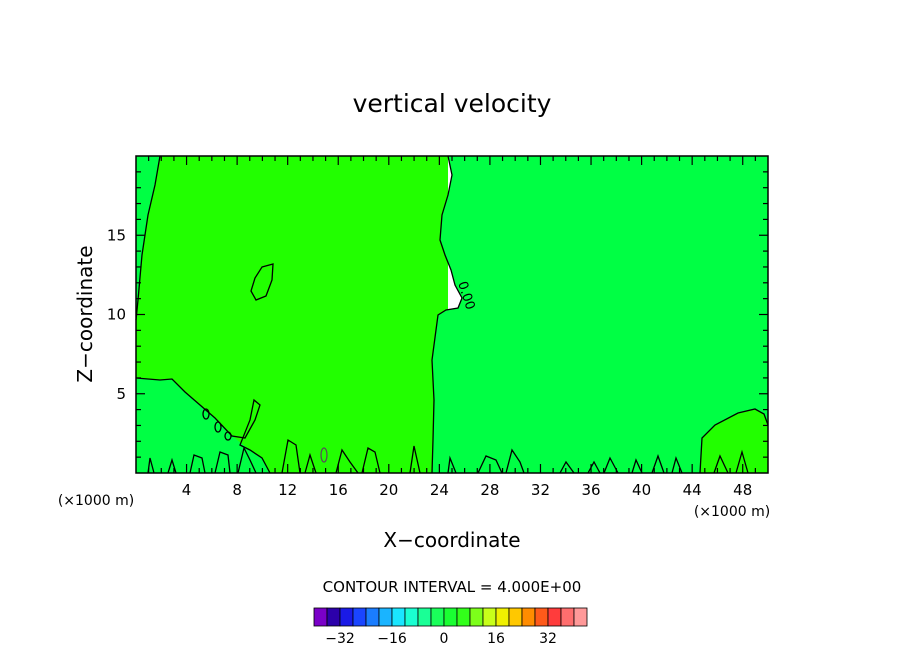 The width and height of the screenshot is (904, 654). What do you see at coordinates (237, 490) in the screenshot?
I see `x-tick-label: 8` at bounding box center [237, 490].